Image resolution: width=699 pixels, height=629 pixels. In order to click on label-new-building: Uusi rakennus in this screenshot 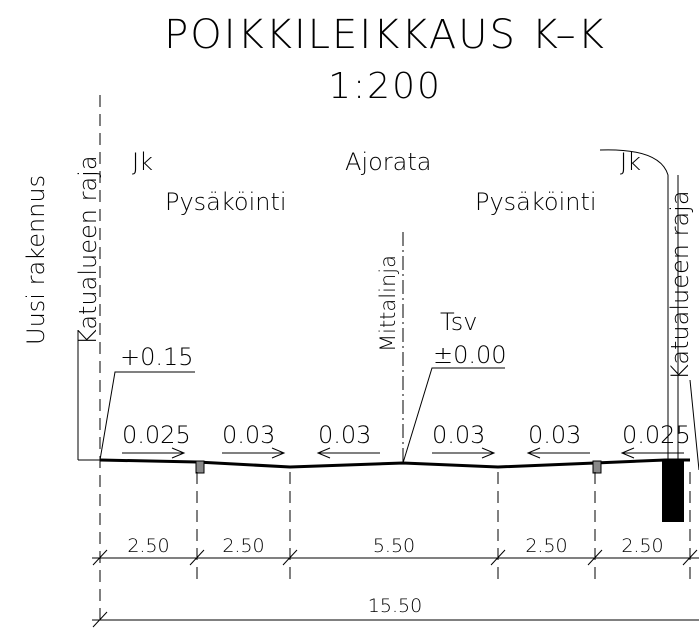, I will do `click(36, 260)`.